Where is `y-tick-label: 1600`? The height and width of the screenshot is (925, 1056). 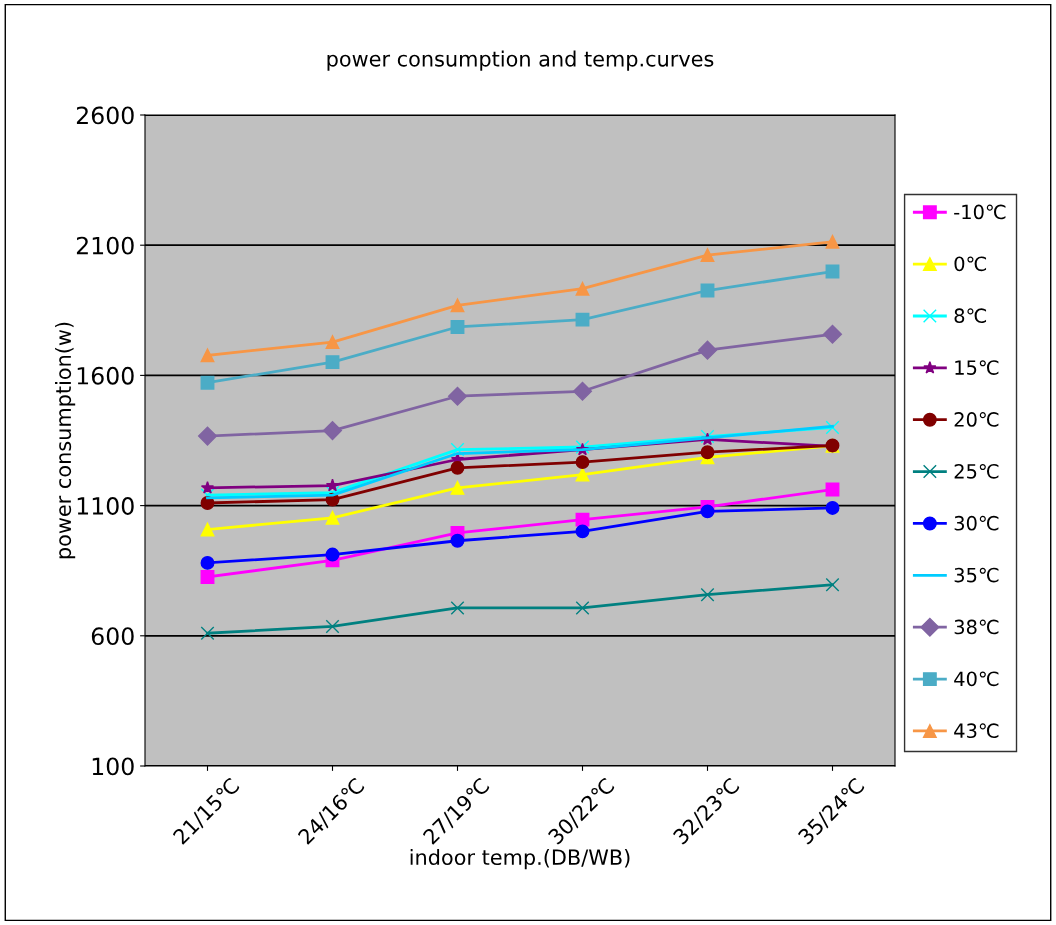 y-tick-label: 1600 is located at coordinates (105, 375).